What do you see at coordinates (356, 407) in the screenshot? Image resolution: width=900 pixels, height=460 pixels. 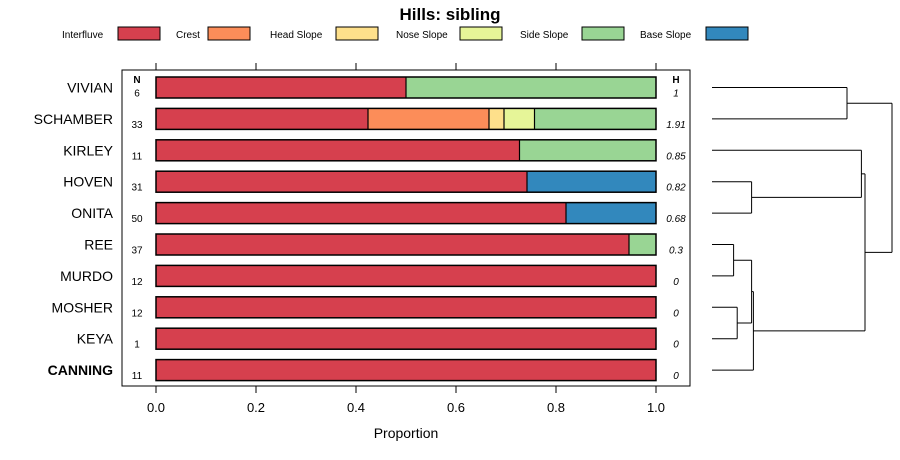 I see `x-tick-label: 0.4` at bounding box center [356, 407].